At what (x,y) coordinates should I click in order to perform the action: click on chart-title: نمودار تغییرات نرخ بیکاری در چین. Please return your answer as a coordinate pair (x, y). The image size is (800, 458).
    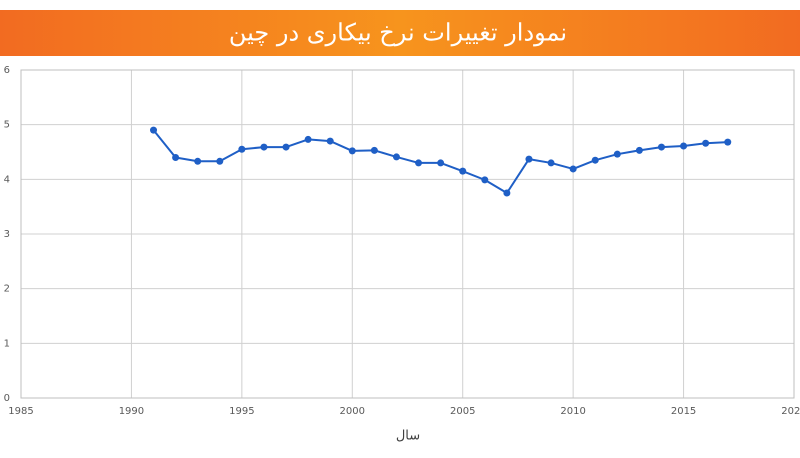
    Looking at the image, I should click on (398, 33).